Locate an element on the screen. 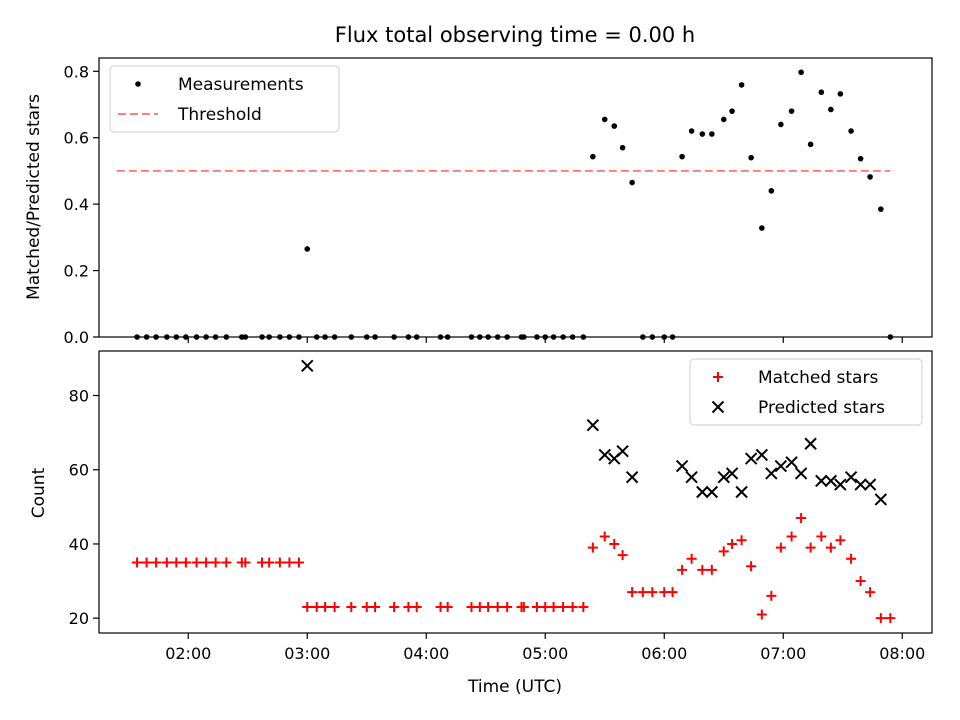 The image size is (960, 720). bottom-x-tick-label: 05:00 is located at coordinates (545, 653).